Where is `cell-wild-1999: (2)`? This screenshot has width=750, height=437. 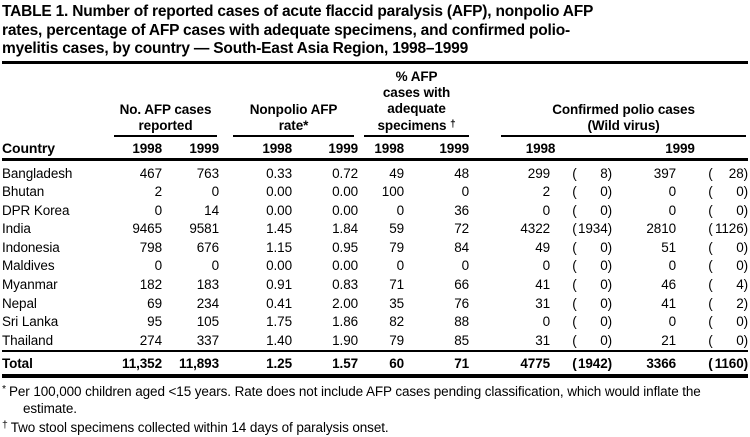 cell-wild-1999: (2) is located at coordinates (712, 304).